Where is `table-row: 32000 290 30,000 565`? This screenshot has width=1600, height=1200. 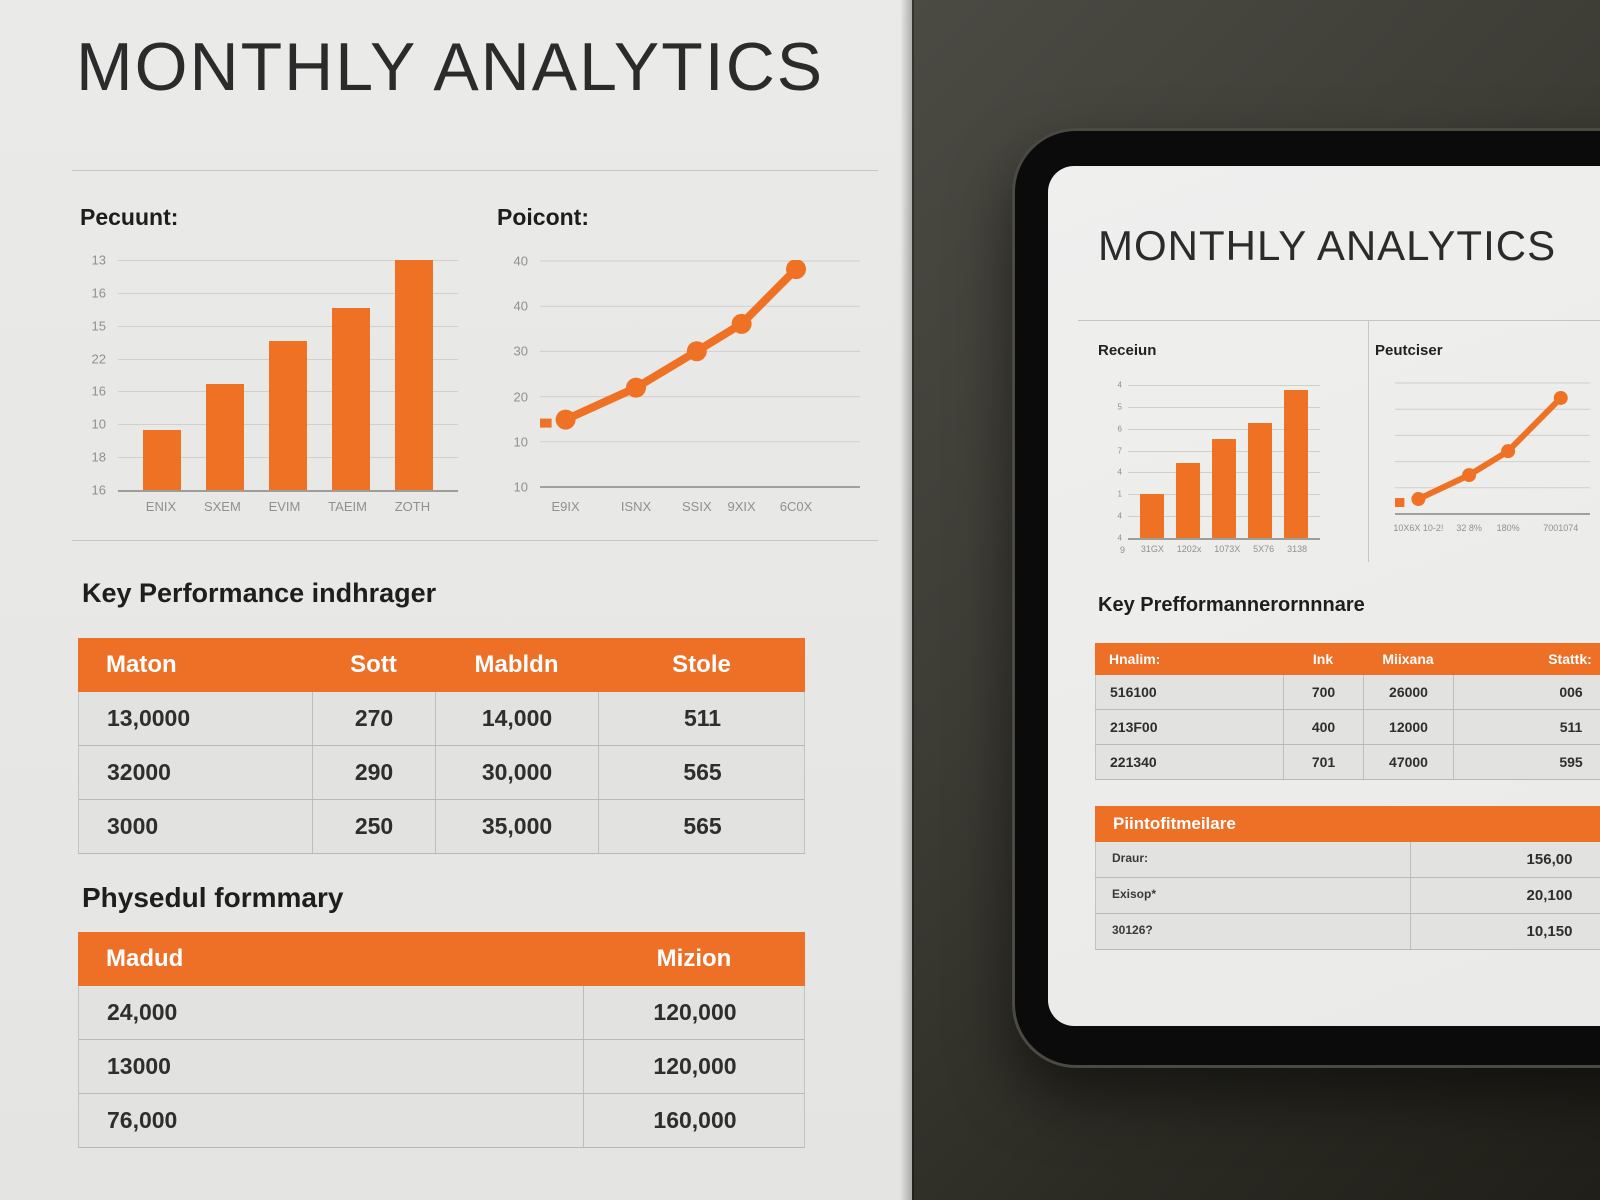
table-row: 32000 290 30,000 565 is located at coordinates (441, 773).